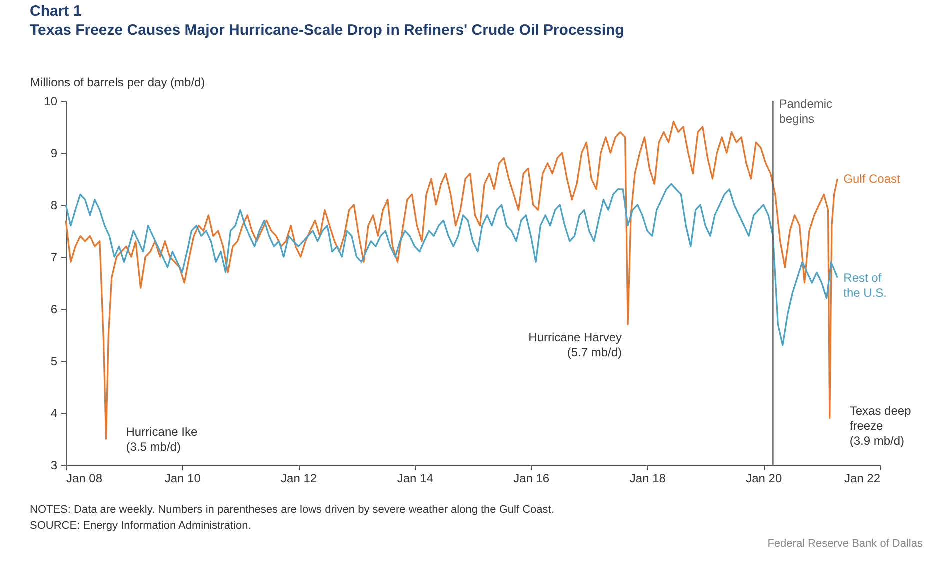 Image resolution: width=931 pixels, height=578 pixels. What do you see at coordinates (873, 179) in the screenshot?
I see `series-label: Gulf Coast` at bounding box center [873, 179].